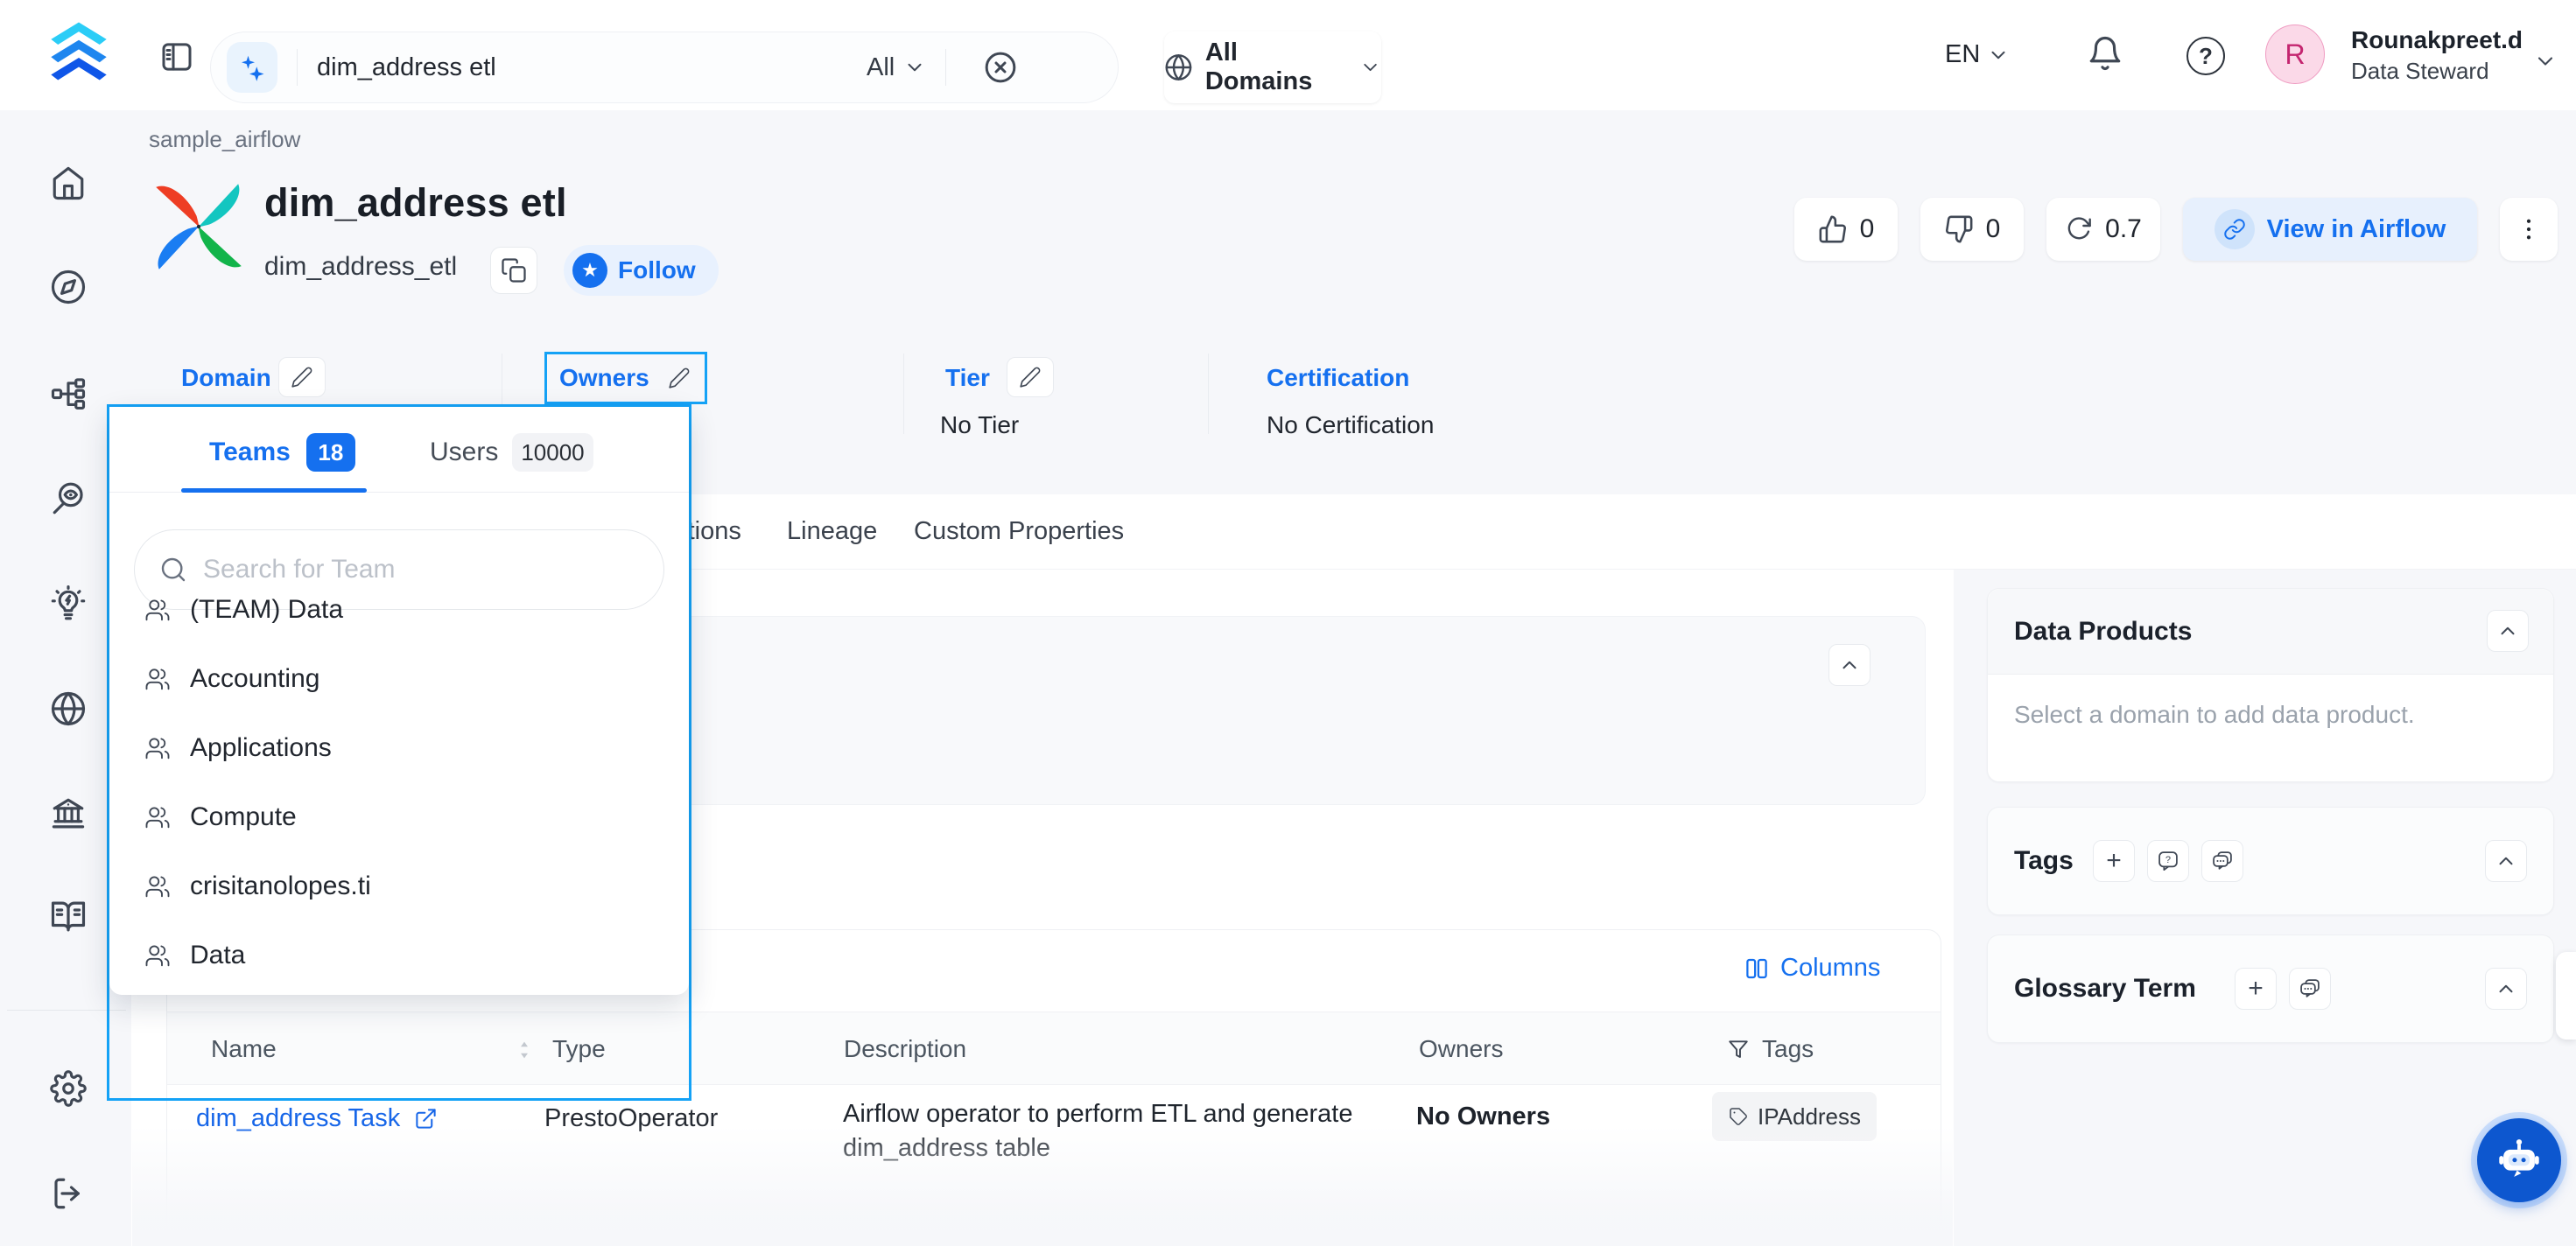 Image resolution: width=2576 pixels, height=1246 pixels. Describe the element at coordinates (2270, 632) in the screenshot. I see `data-products-header: Data Products` at that location.